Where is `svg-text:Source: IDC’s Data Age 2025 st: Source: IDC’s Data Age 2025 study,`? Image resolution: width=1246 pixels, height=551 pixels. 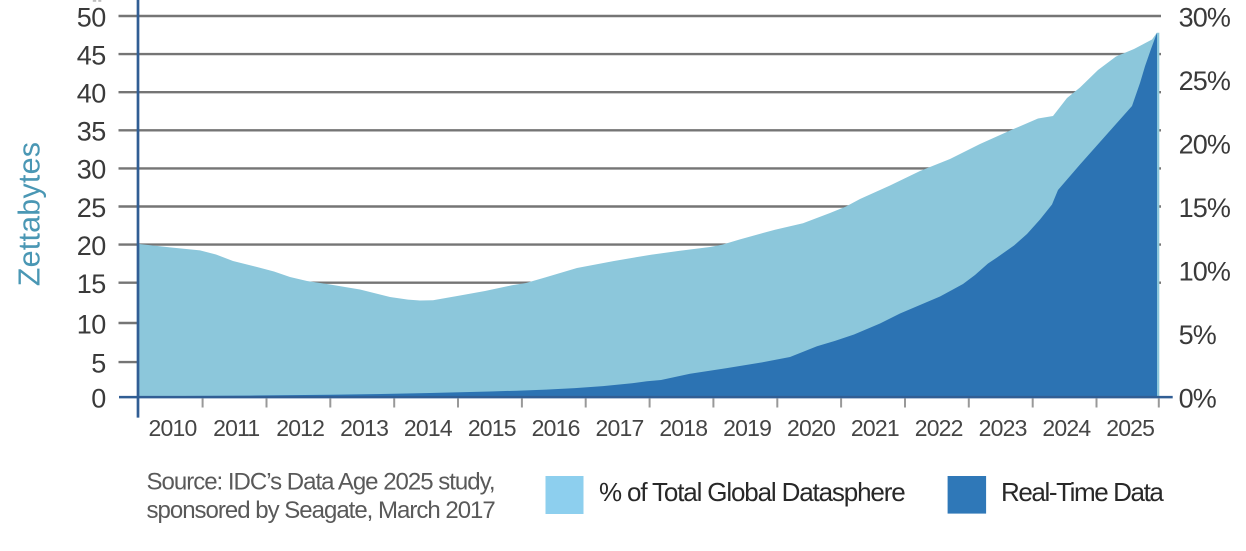 svg-text:Source: IDC’s Data Age 2025 st: Source: IDC’s Data Age 2025 study, is located at coordinates (321, 482).